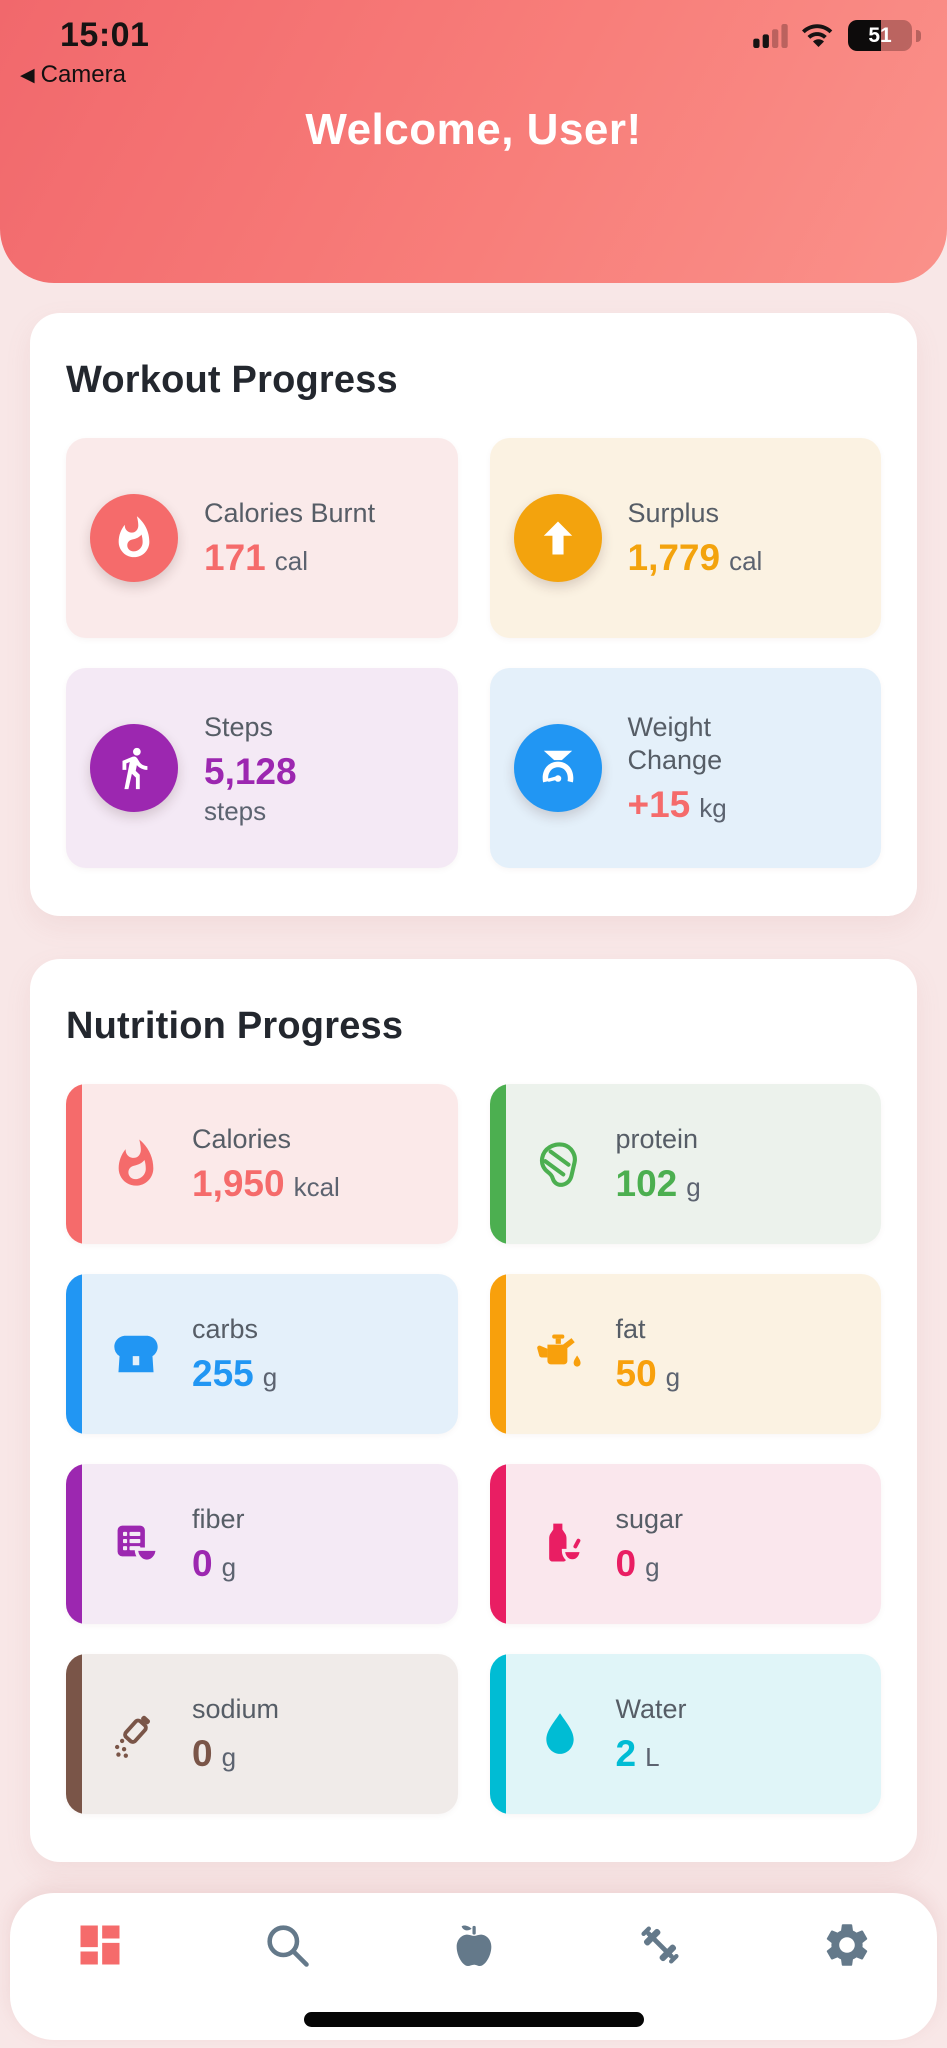 Image resolution: width=947 pixels, height=2048 pixels. Describe the element at coordinates (473, 33) in the screenshot. I see `status-bar: 15:01 51` at that location.